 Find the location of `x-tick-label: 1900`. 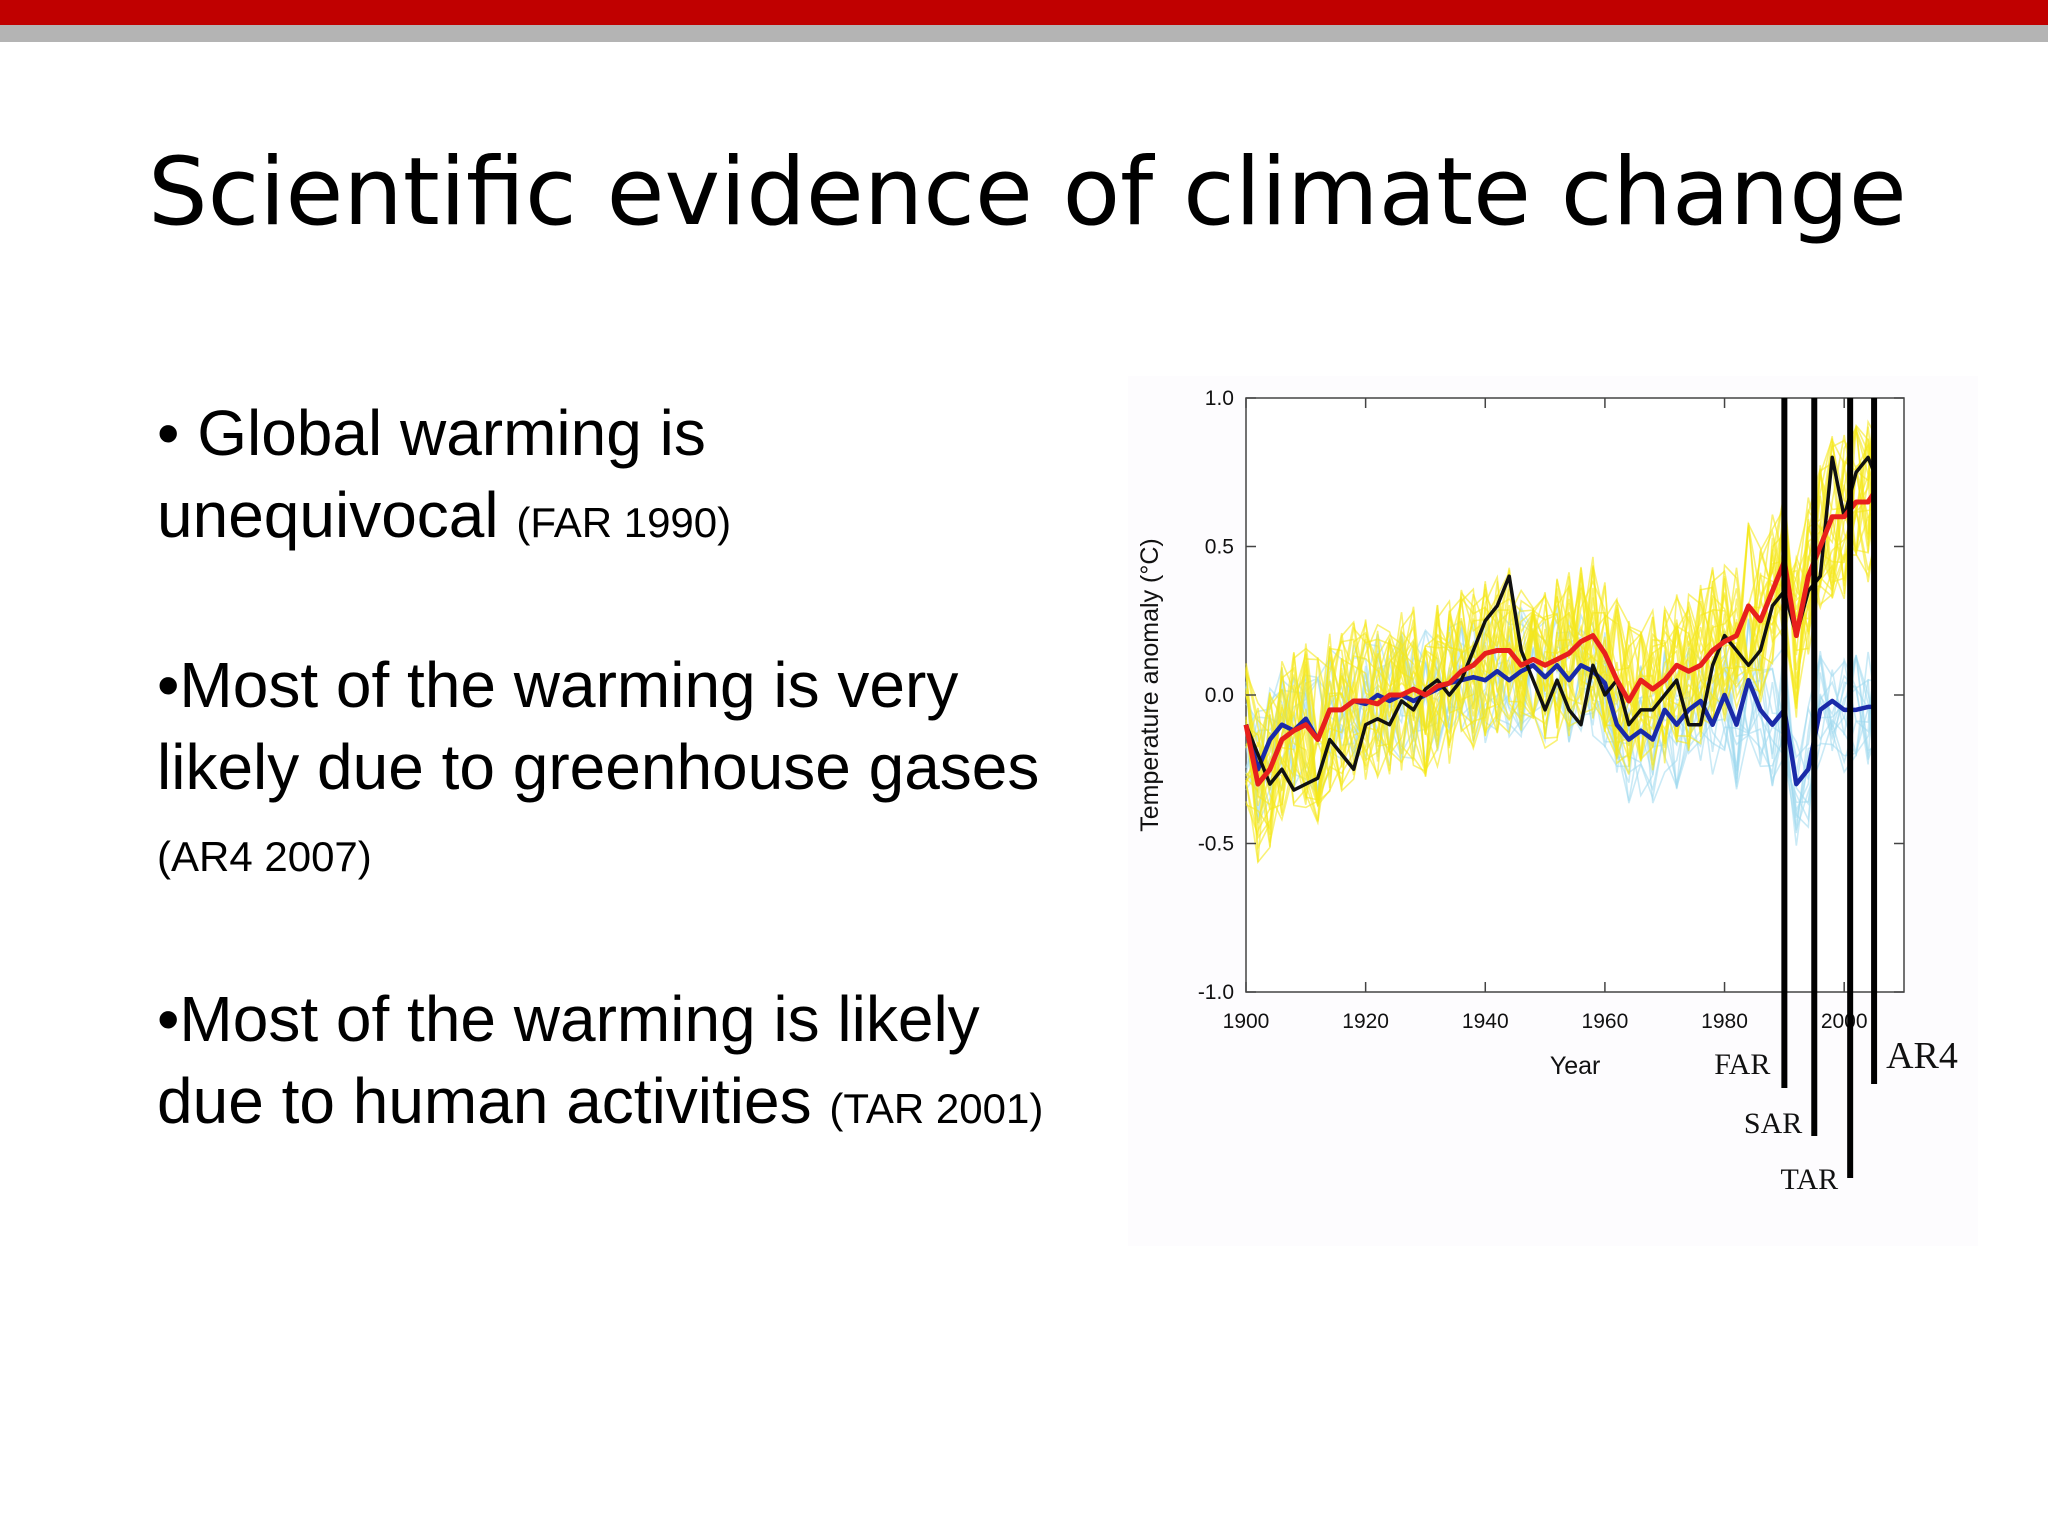

x-tick-label: 1900 is located at coordinates (1246, 1021).